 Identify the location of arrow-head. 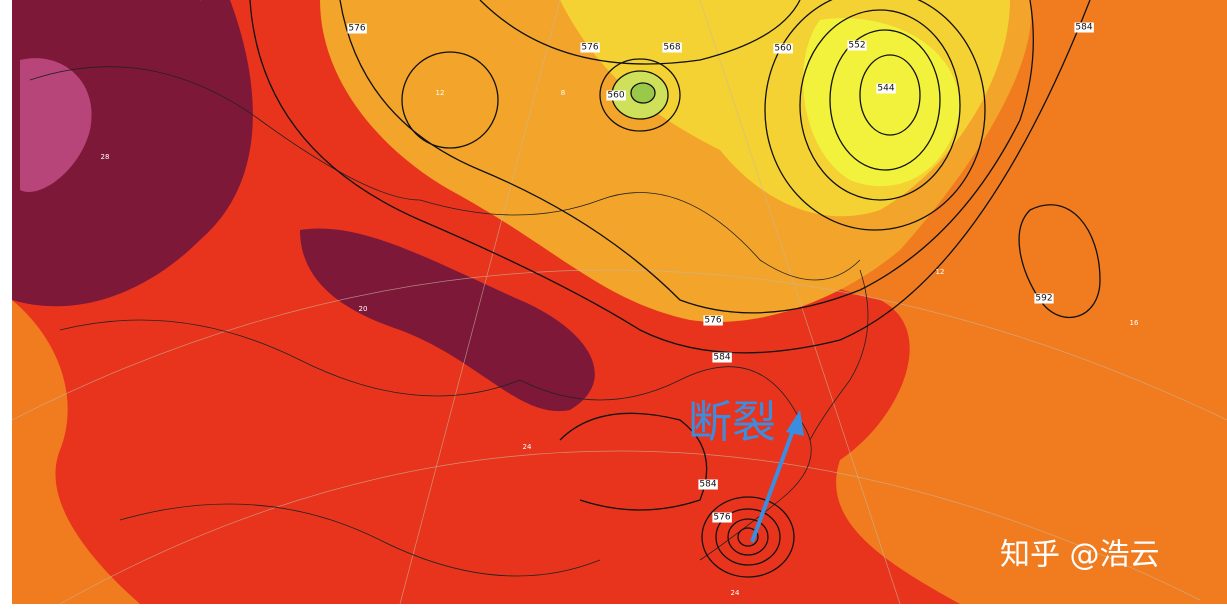
(795, 423).